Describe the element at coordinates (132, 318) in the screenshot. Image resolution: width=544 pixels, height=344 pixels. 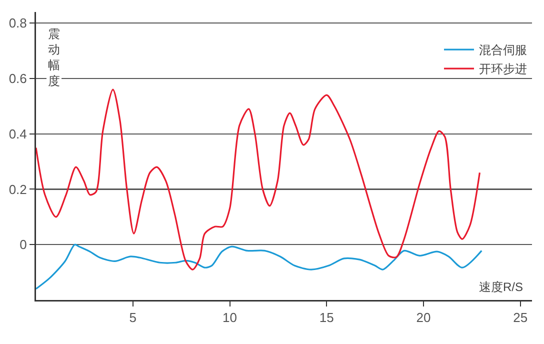
I see `x-tick-label: 5` at that location.